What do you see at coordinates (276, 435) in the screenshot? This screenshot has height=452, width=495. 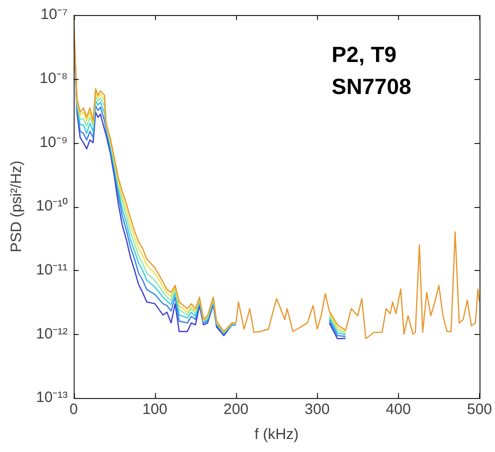 I see `x-axis-title: f (kHz)` at bounding box center [276, 435].